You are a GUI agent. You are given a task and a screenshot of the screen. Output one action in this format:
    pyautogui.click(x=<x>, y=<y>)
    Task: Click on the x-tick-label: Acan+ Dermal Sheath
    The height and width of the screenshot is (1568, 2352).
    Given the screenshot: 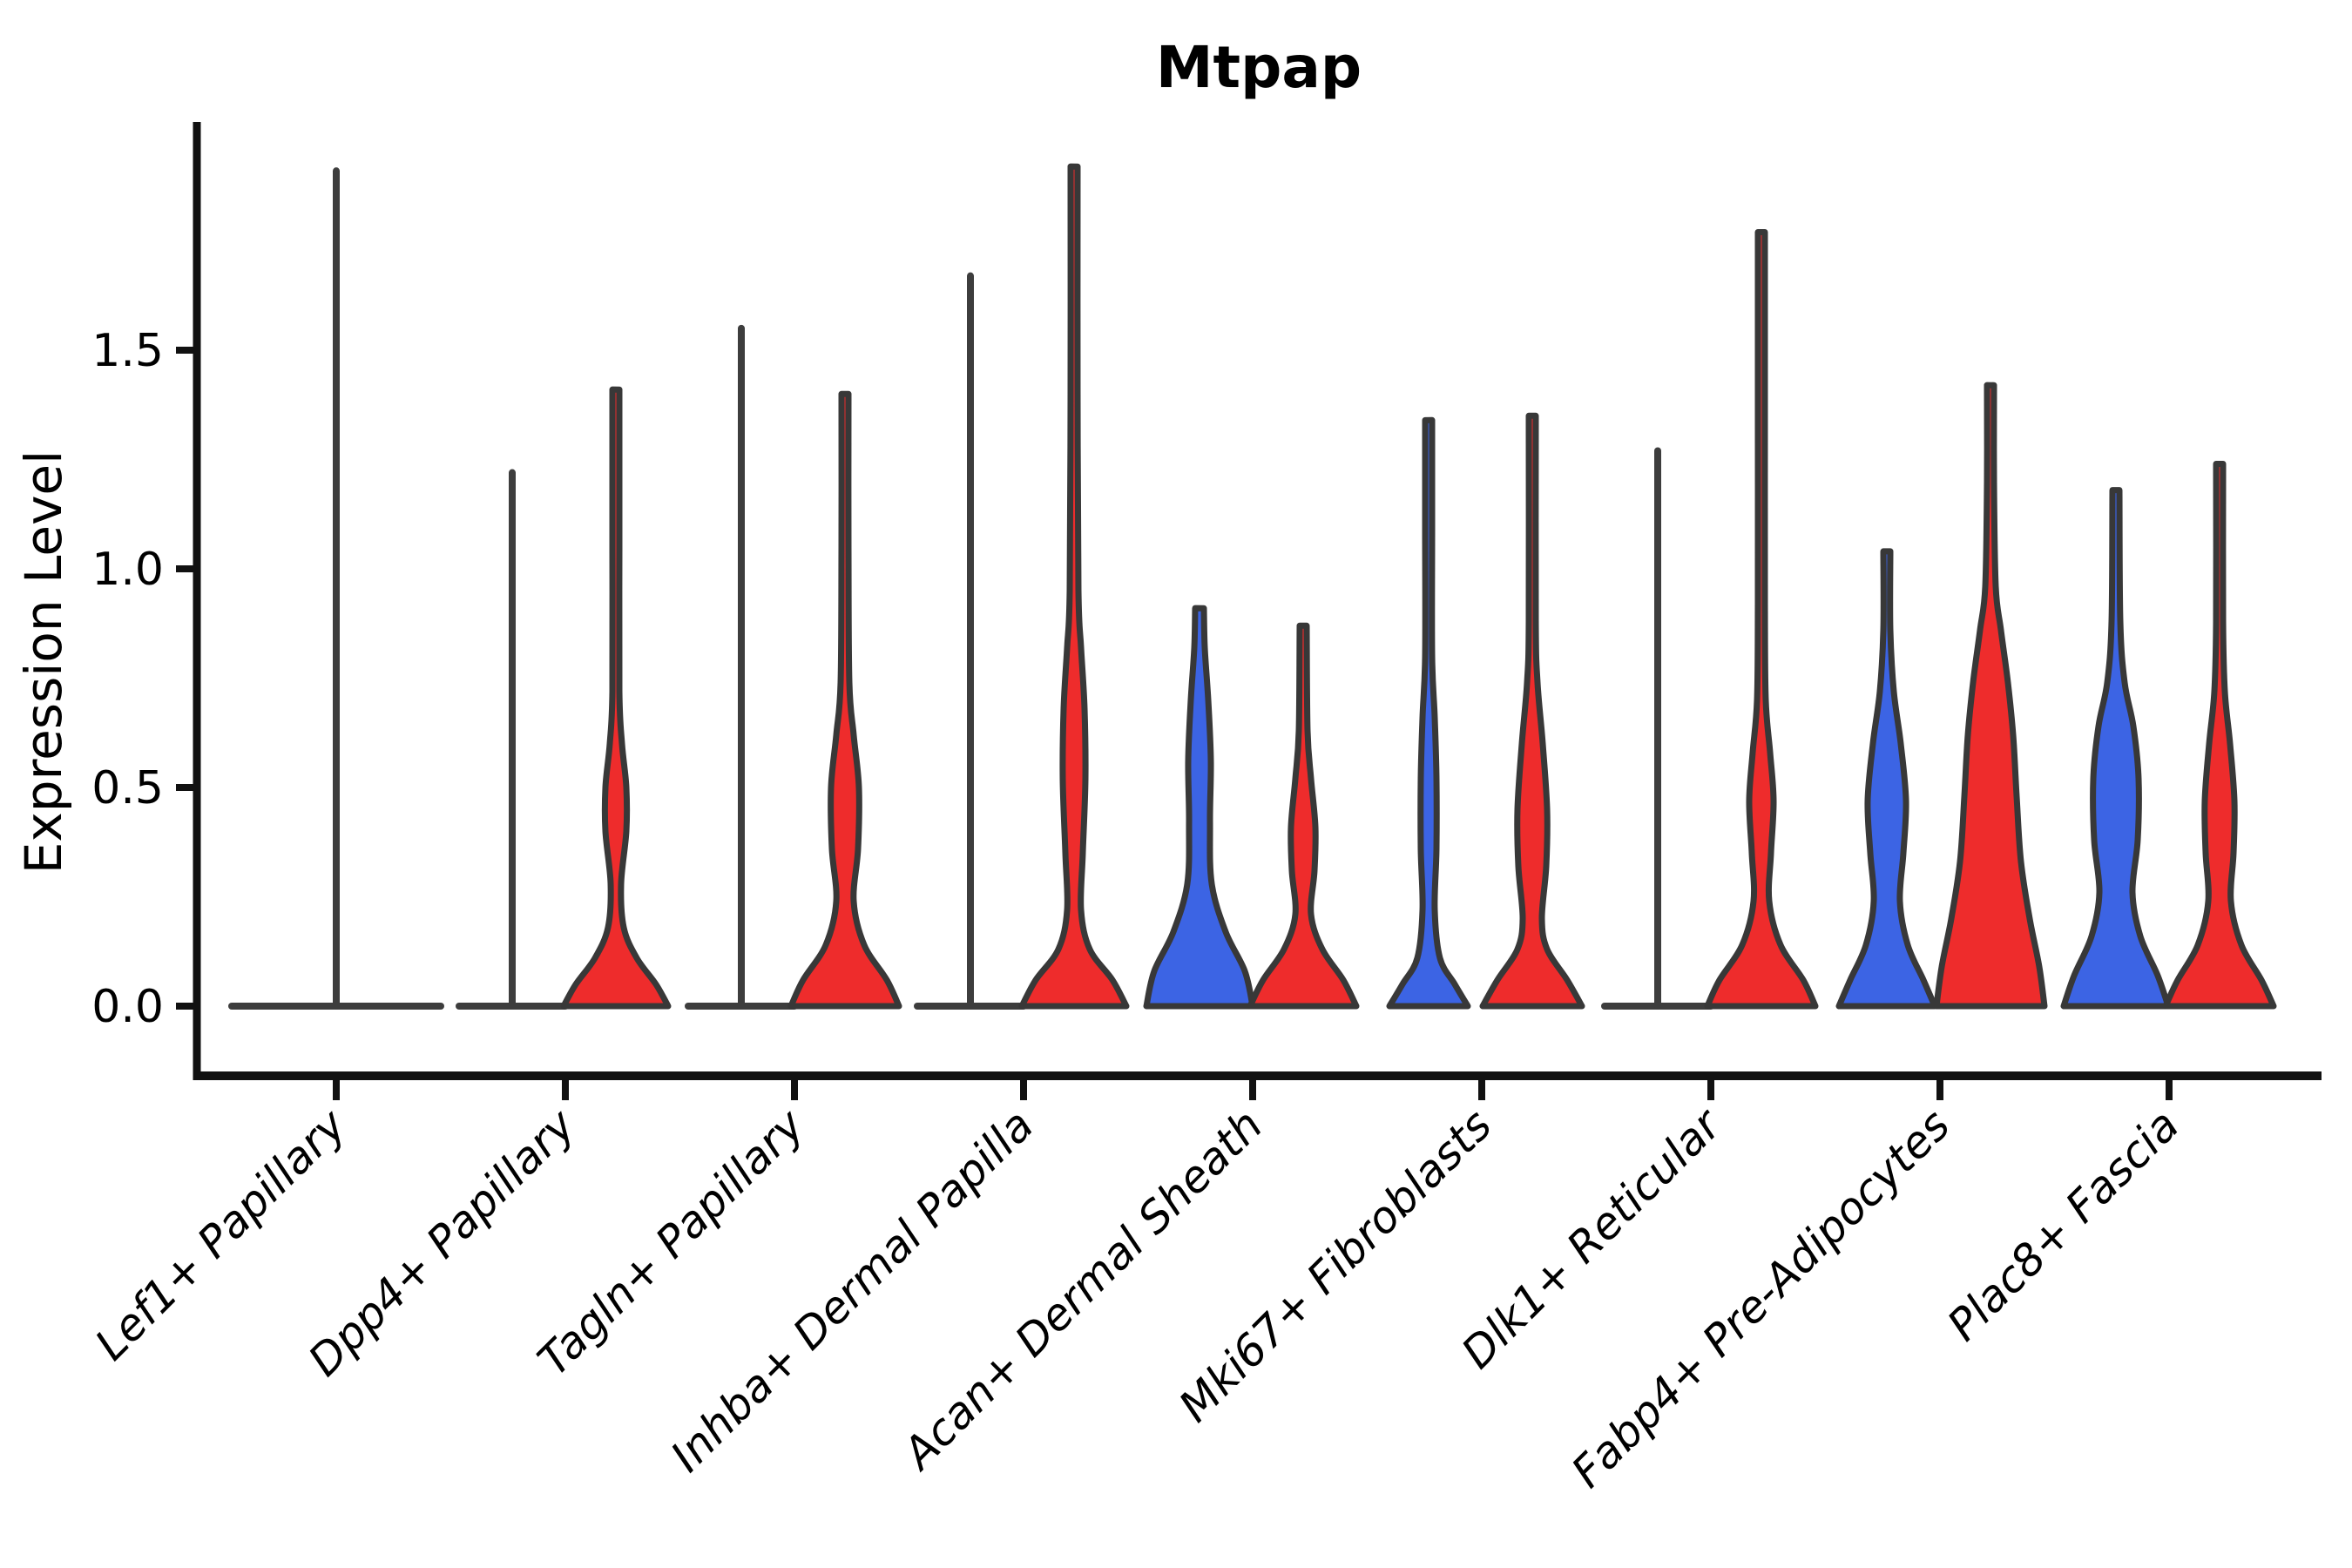 What is the action you would take?
    pyautogui.click(x=1083, y=1290)
    